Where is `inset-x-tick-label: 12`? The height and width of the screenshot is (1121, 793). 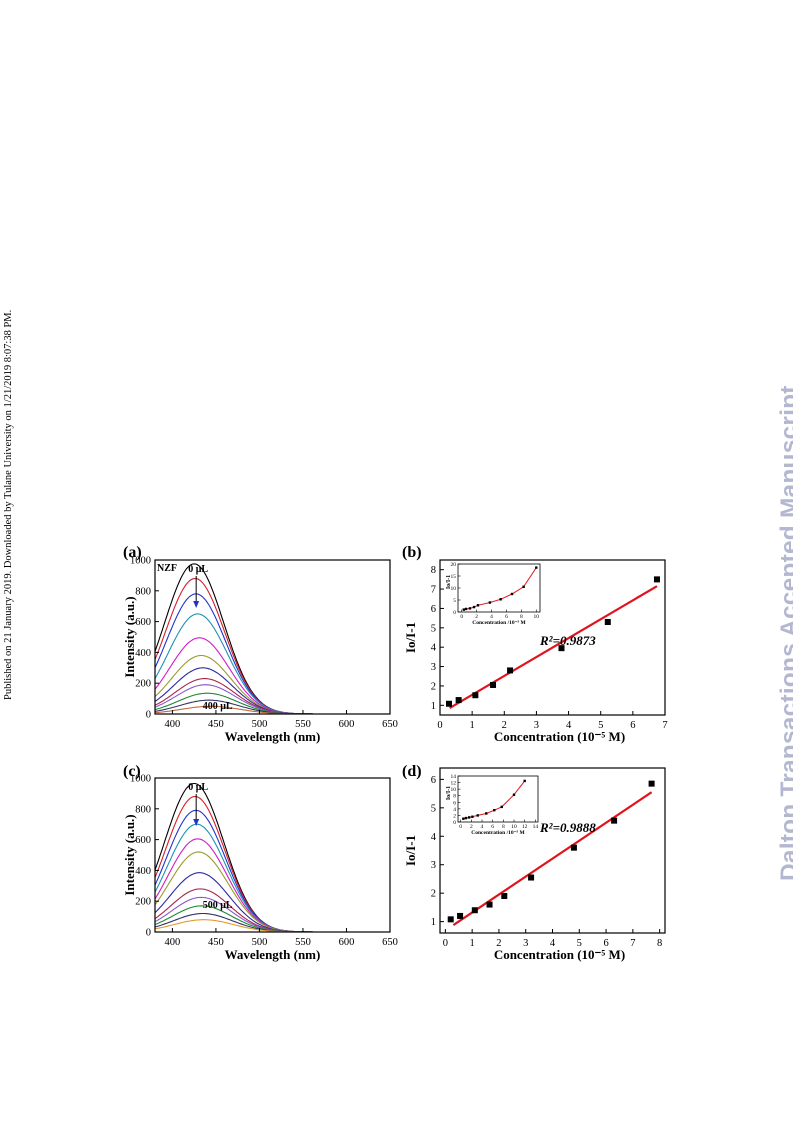
inset-x-tick-label: 12 is located at coordinates (525, 827).